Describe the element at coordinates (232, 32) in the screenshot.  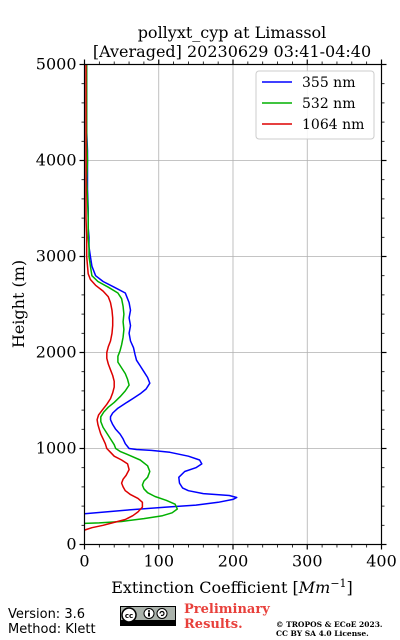
I see `chart-title-line1: pollyxt_cyp at Limassol` at that location.